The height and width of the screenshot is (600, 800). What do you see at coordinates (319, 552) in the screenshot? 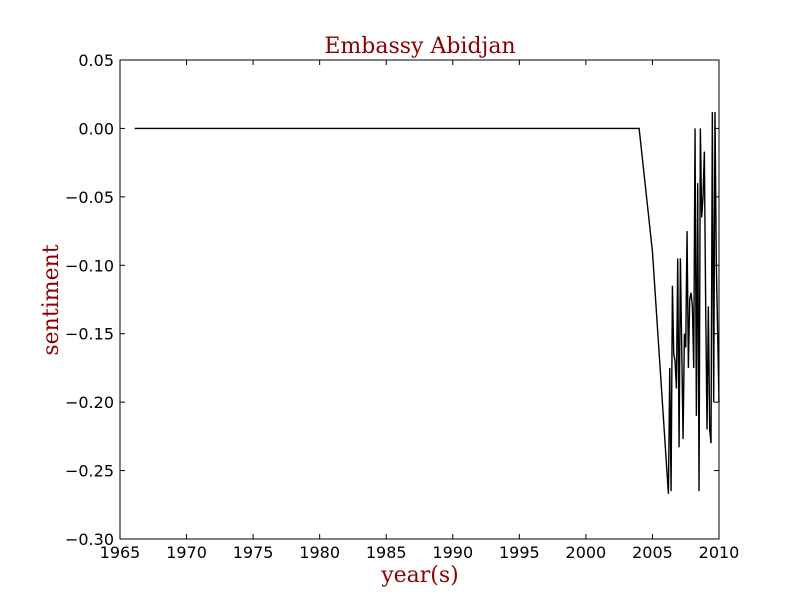
I see `x-tick-label: 1980` at bounding box center [319, 552].